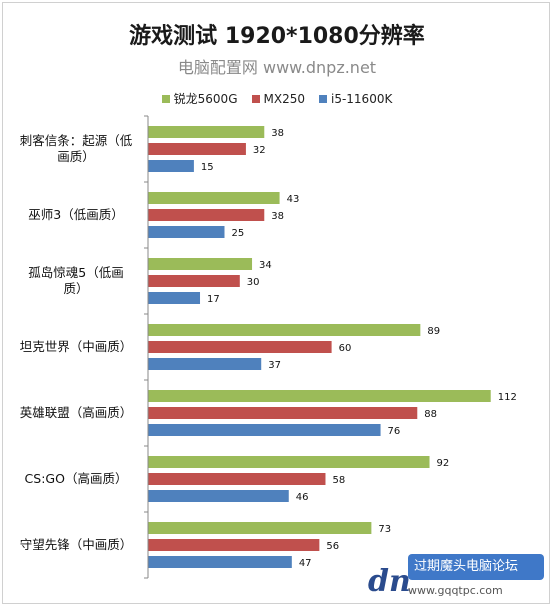 The width and height of the screenshot is (554, 608). I want to click on legend-label-series-1: MX250, so click(284, 98).